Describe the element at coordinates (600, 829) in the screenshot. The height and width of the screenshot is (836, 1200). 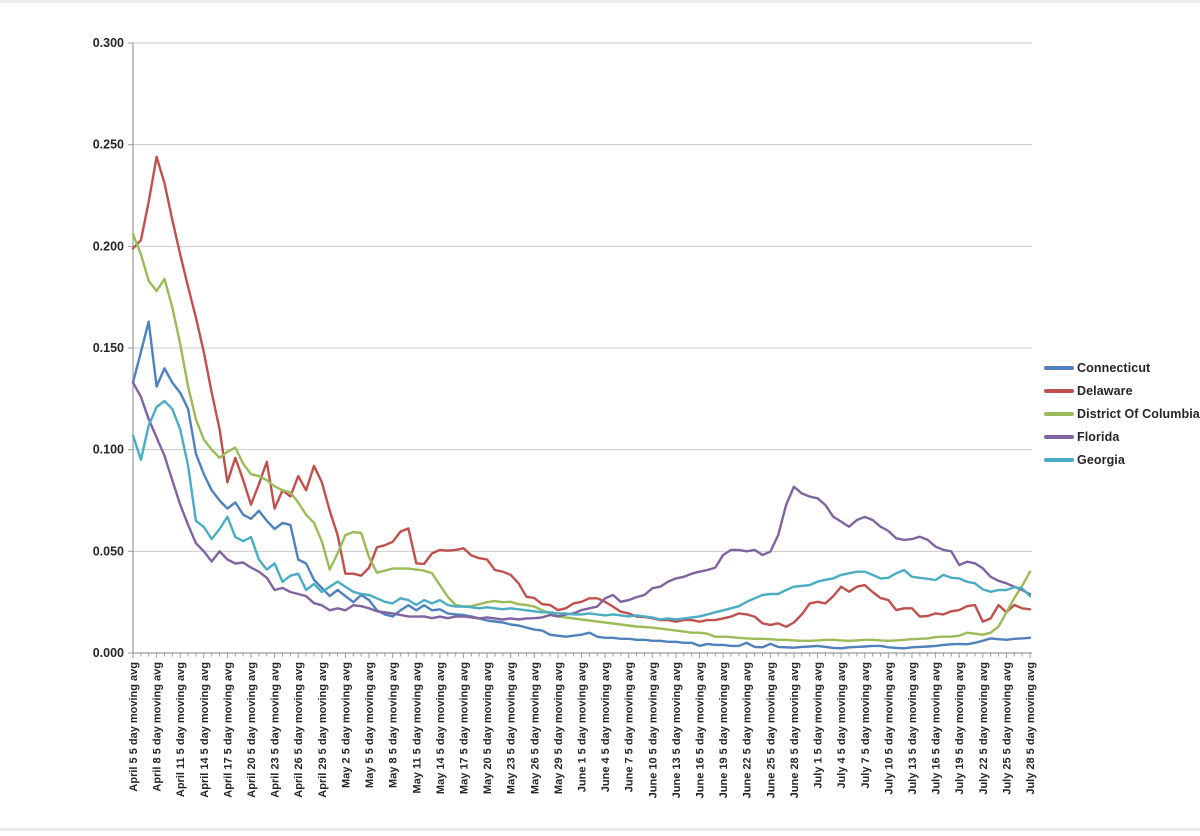
I see `bottom-edge-strip` at that location.